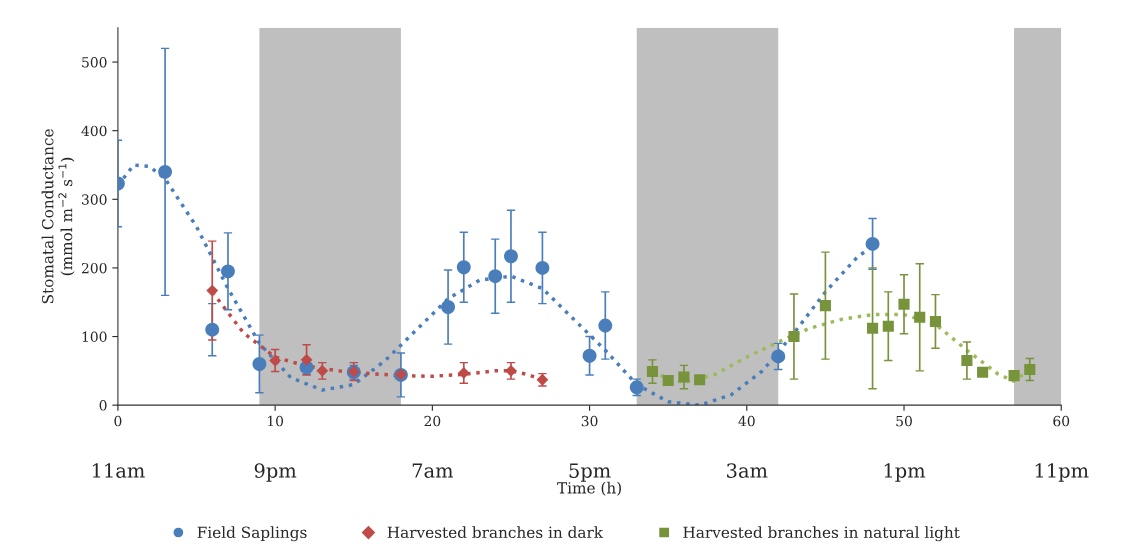 Image resolution: width=1123 pixels, height=555 pixels. Describe the element at coordinates (94, 337) in the screenshot. I see `y-tick-label: 100` at that location.